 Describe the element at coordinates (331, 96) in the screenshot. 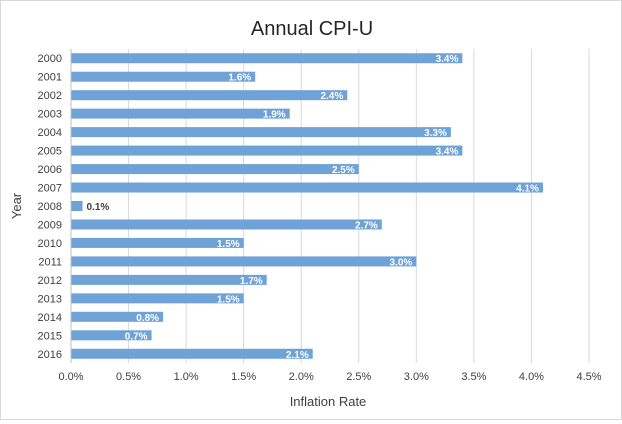

I see `data-label: 2.4%` at that location.